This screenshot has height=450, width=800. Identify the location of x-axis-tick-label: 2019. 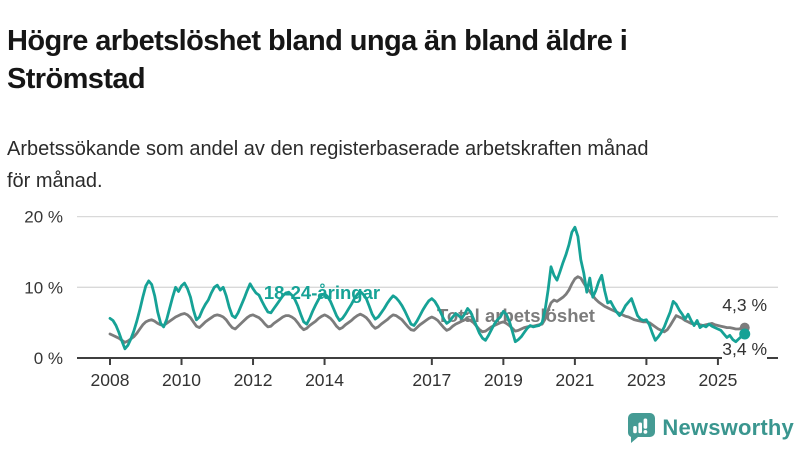
(503, 380).